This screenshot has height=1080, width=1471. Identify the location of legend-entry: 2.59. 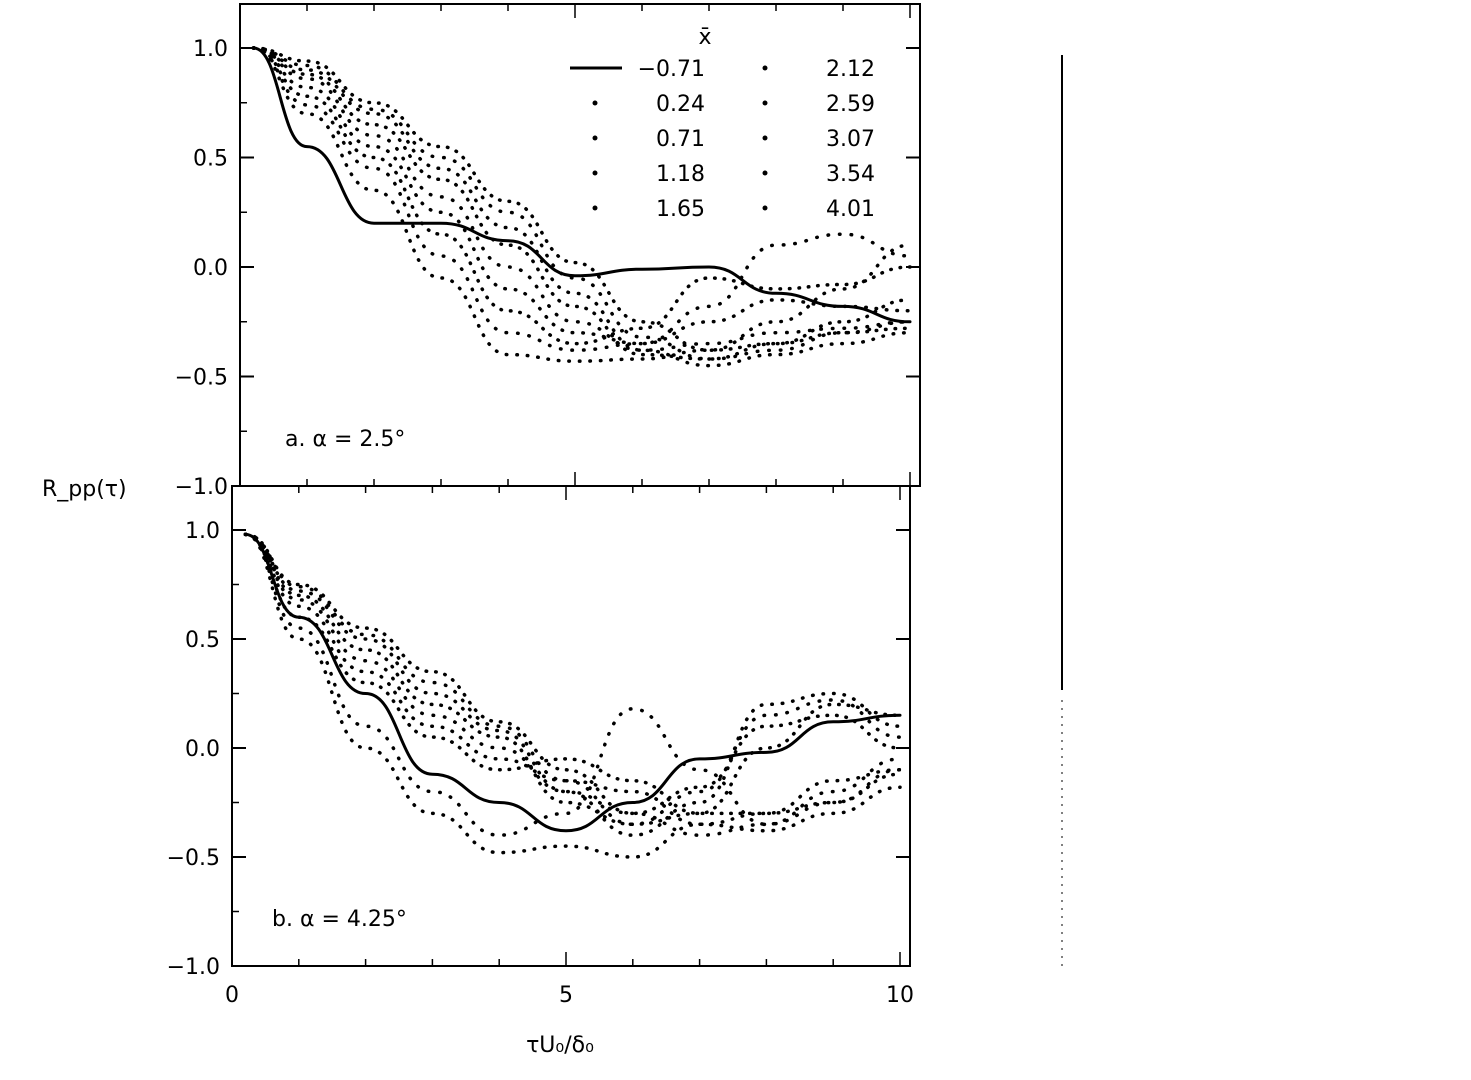
(850, 104).